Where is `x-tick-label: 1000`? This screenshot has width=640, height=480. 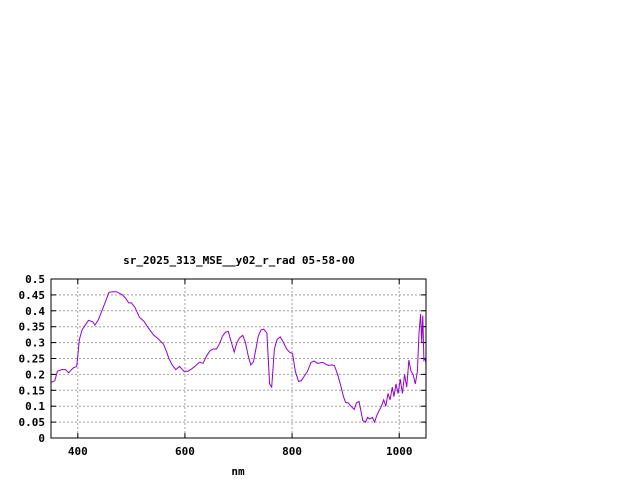 x-tick-label: 1000 is located at coordinates (399, 451).